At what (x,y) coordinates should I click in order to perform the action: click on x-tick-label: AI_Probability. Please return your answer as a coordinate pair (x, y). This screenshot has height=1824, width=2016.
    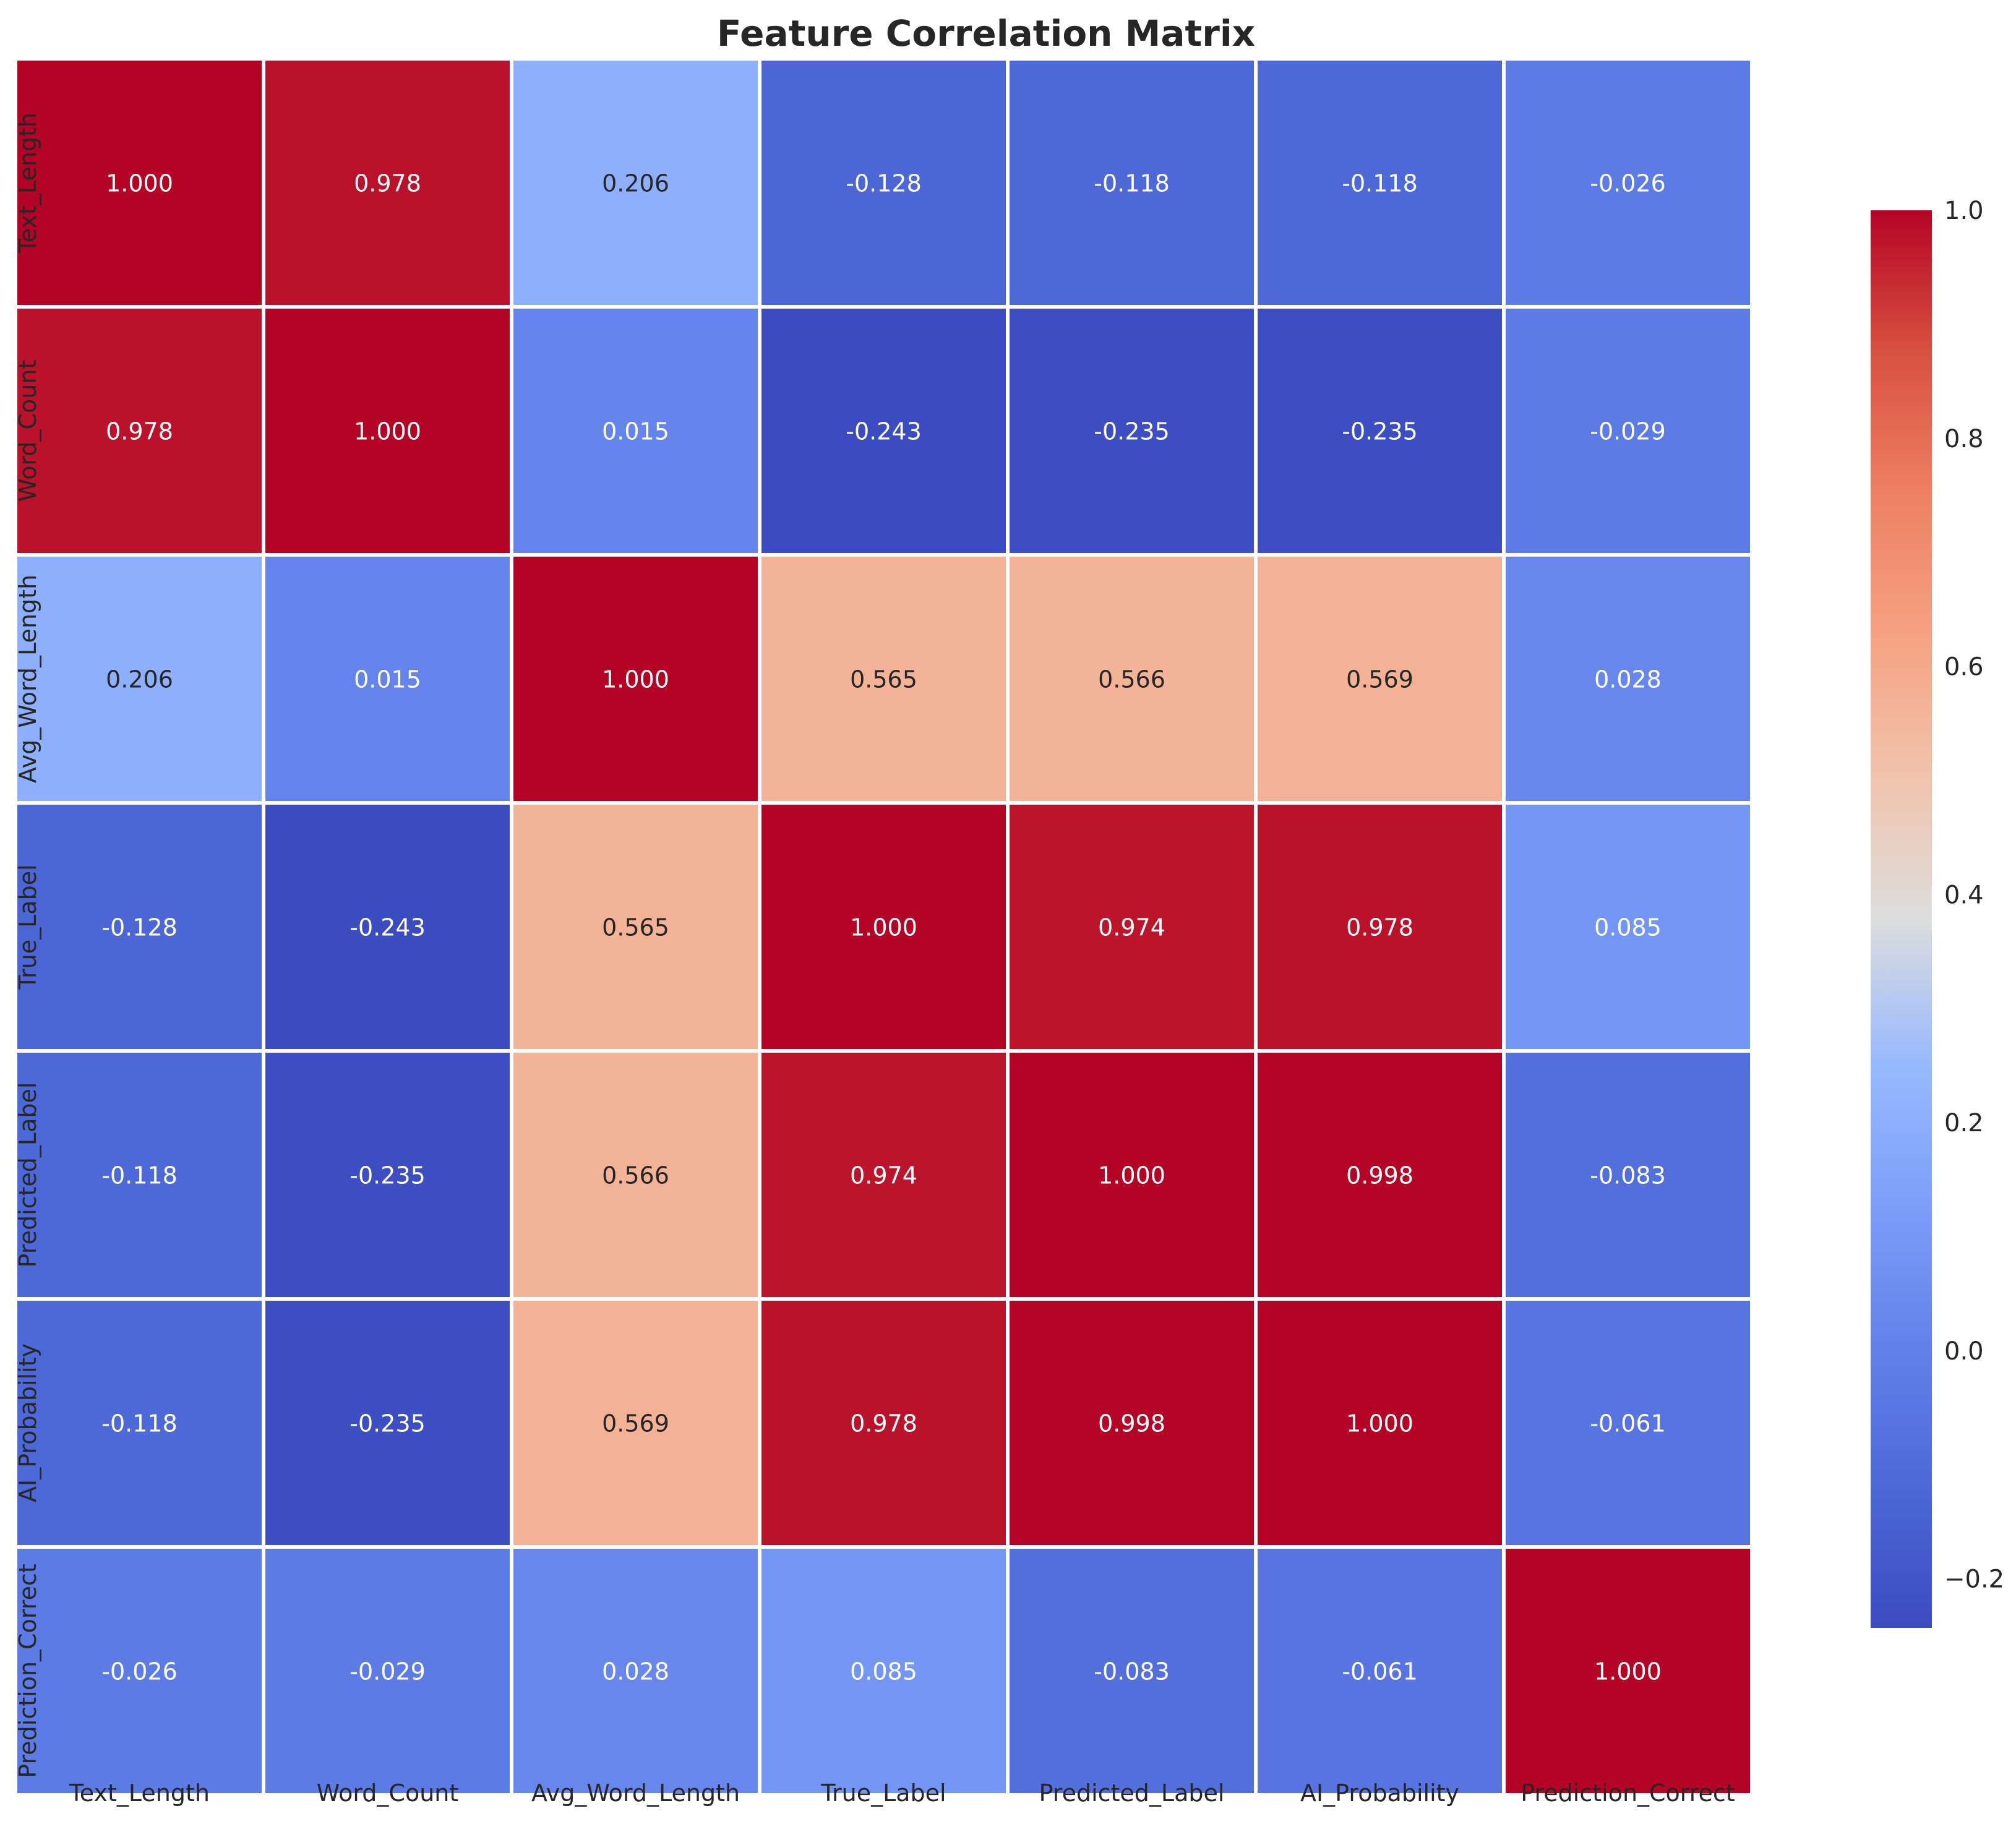
    Looking at the image, I should click on (1379, 1793).